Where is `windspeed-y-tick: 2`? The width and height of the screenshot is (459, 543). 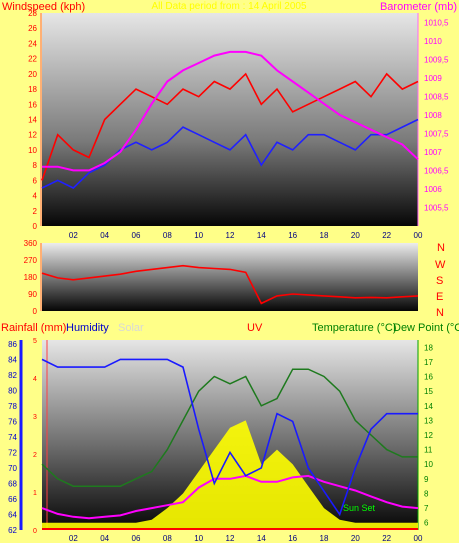
windspeed-y-tick: 2 is located at coordinates (35, 211).